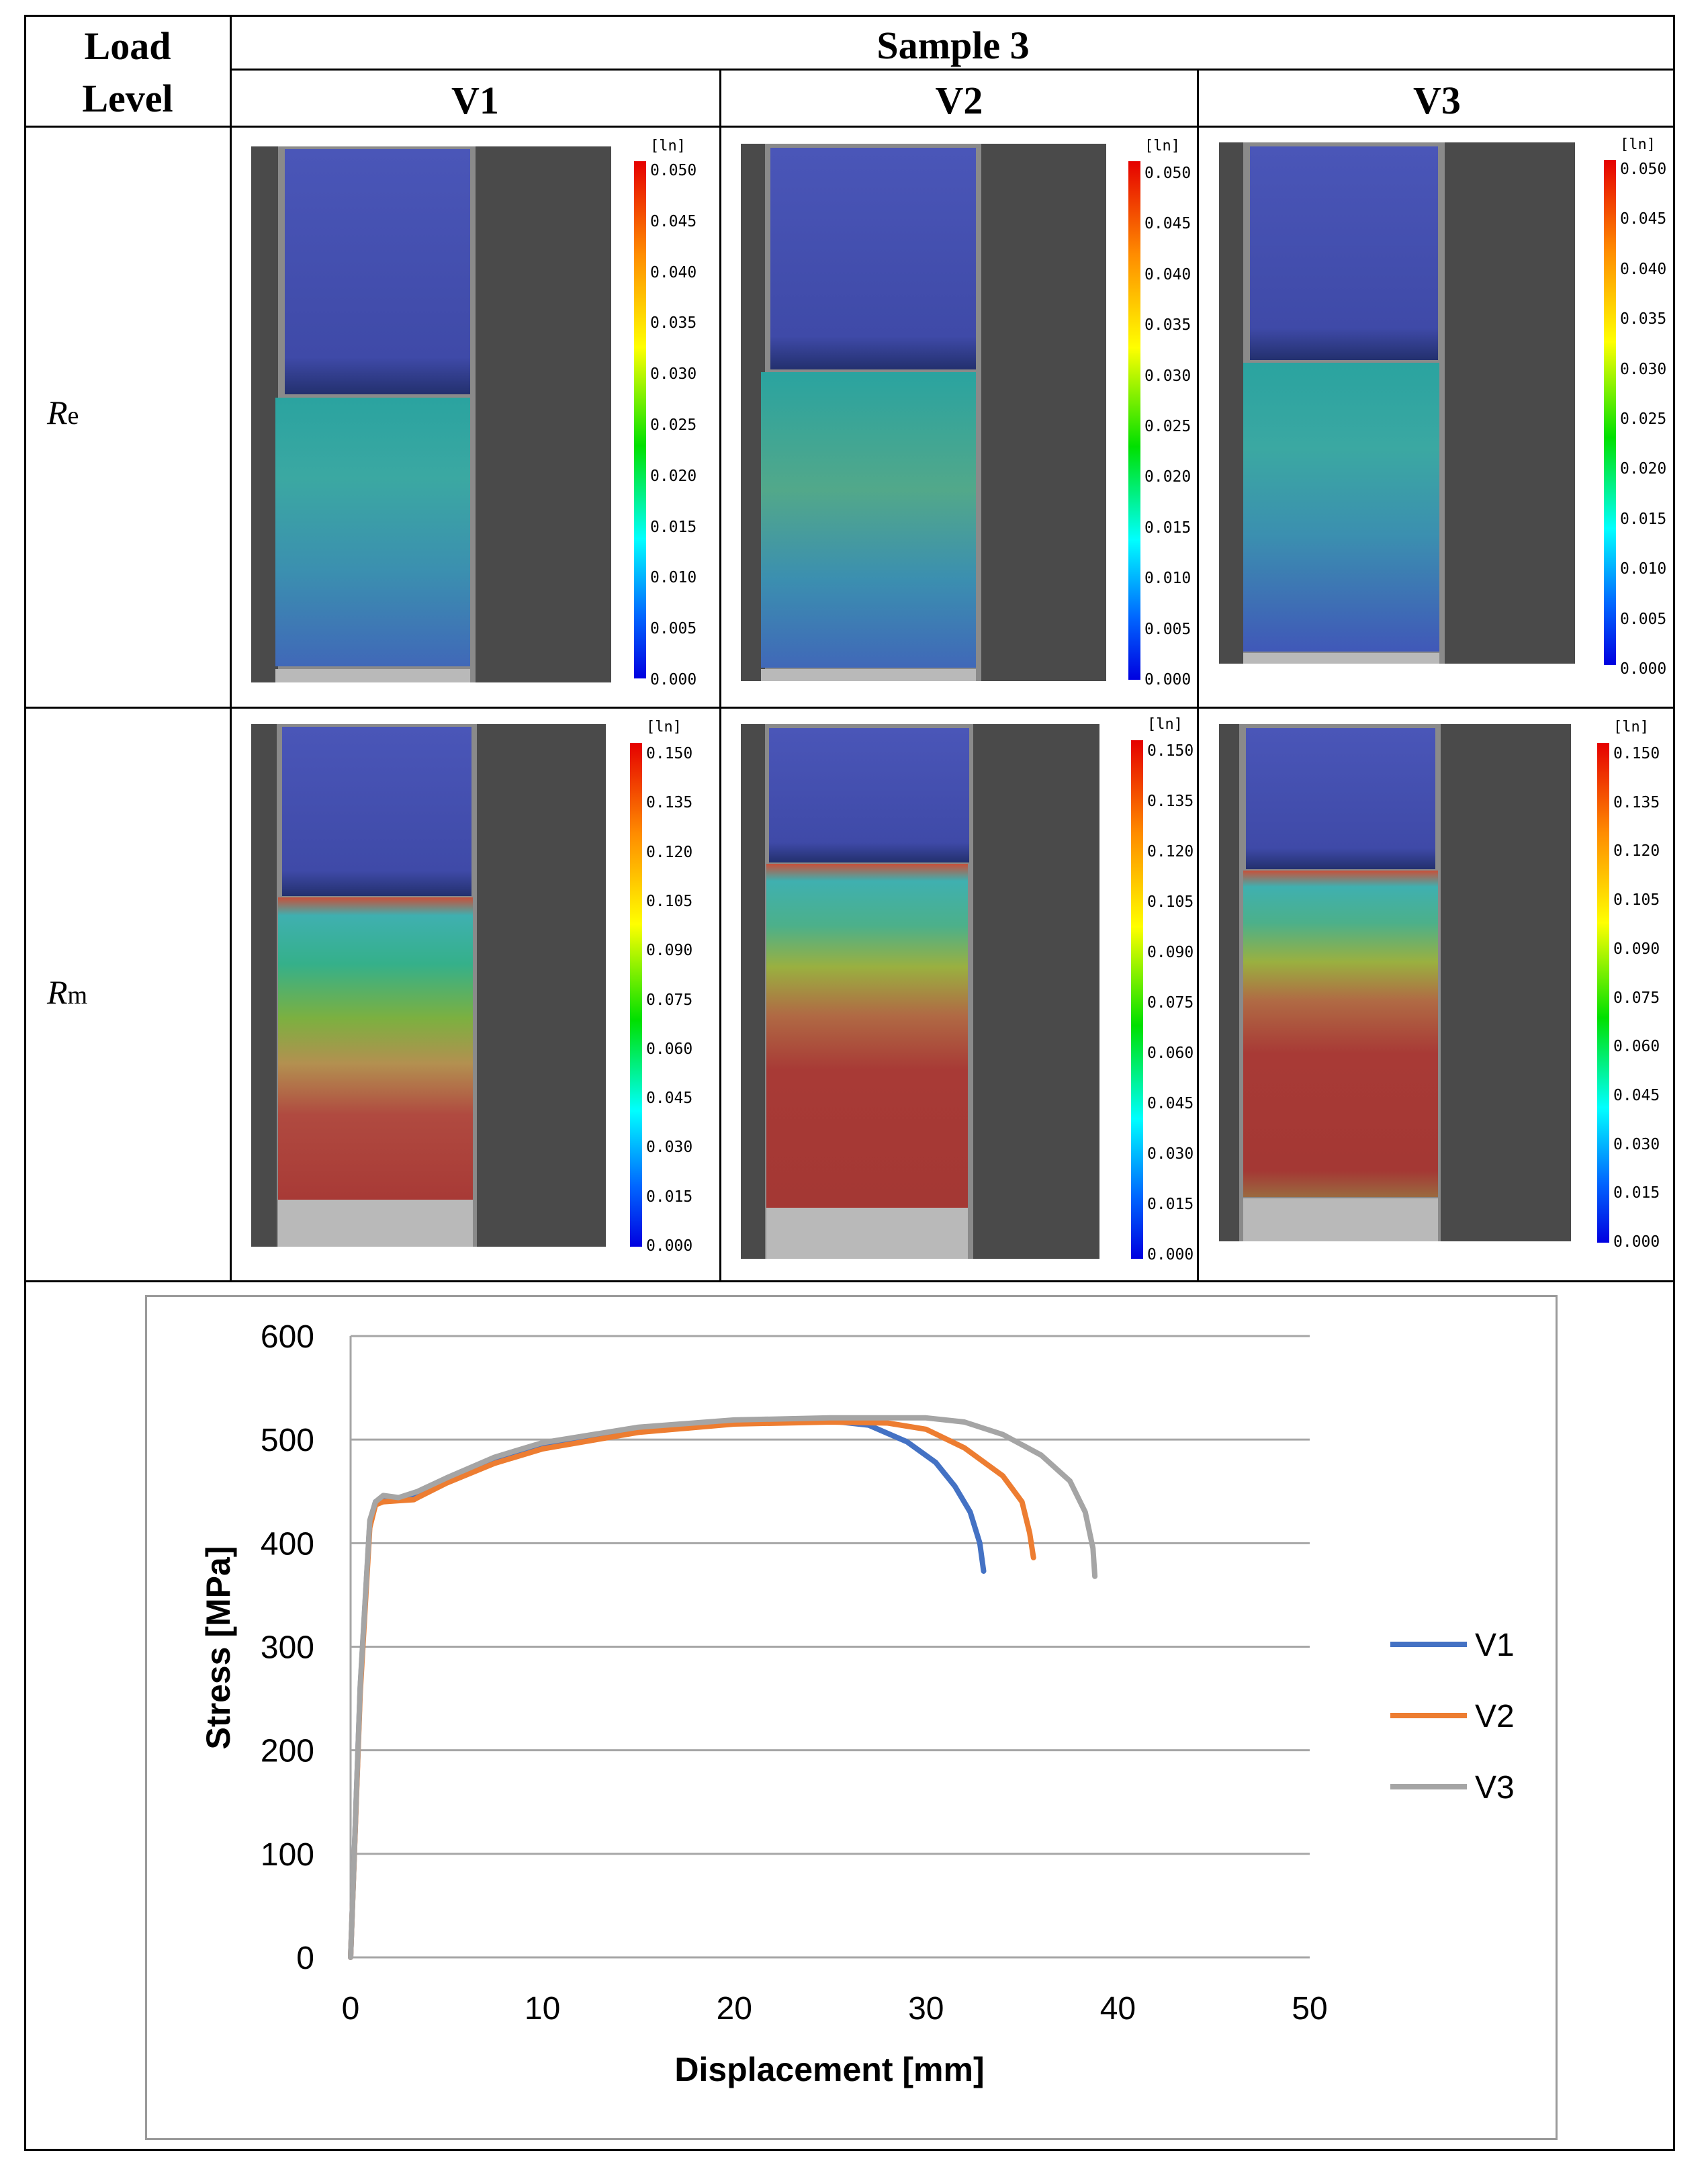 Image resolution: width=1708 pixels, height=2173 pixels. I want to click on y-tick-label: 200, so click(287, 1751).